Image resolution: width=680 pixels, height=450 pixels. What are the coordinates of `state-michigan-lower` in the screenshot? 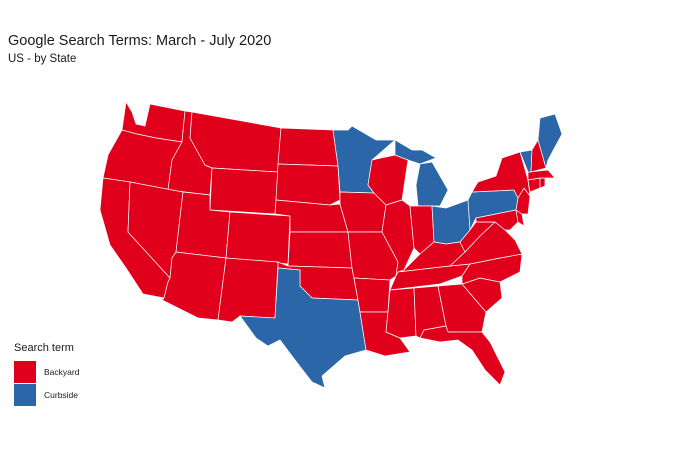 It's located at (432, 184).